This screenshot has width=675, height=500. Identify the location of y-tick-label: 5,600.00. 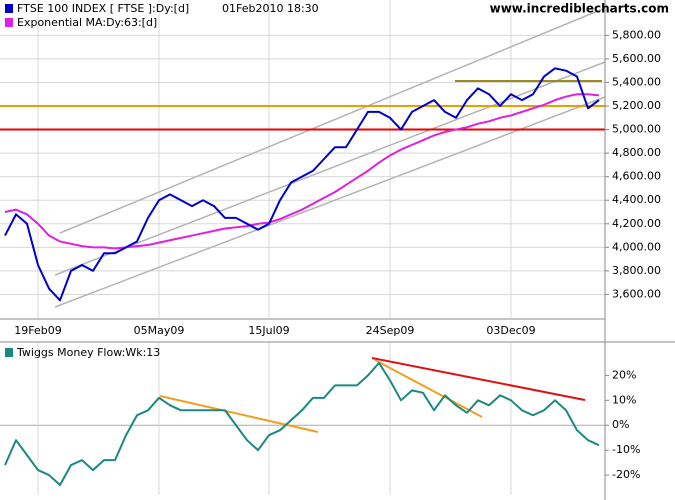
(636, 58).